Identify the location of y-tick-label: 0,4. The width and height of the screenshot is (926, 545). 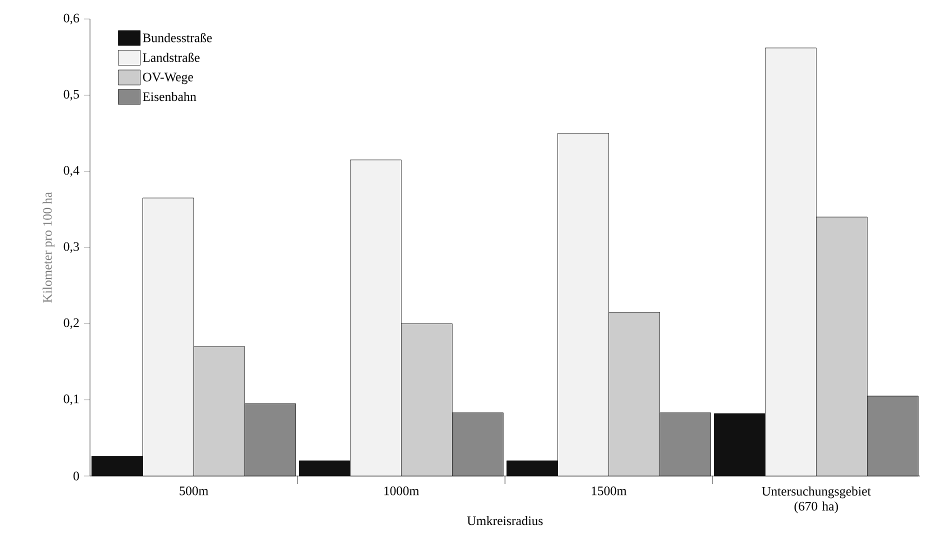
(72, 171).